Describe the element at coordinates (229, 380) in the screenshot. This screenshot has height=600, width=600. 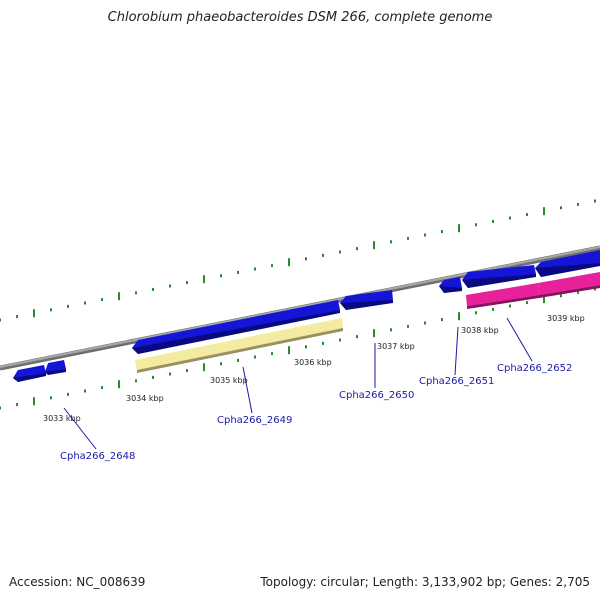
I see `kbp-3035: 3035 kbp` at that location.